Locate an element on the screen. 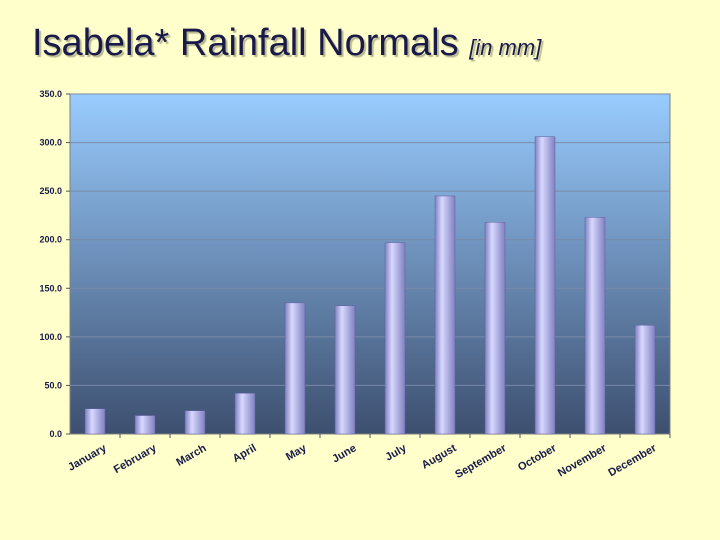  title-unit: [in mm] is located at coordinates (505, 47).